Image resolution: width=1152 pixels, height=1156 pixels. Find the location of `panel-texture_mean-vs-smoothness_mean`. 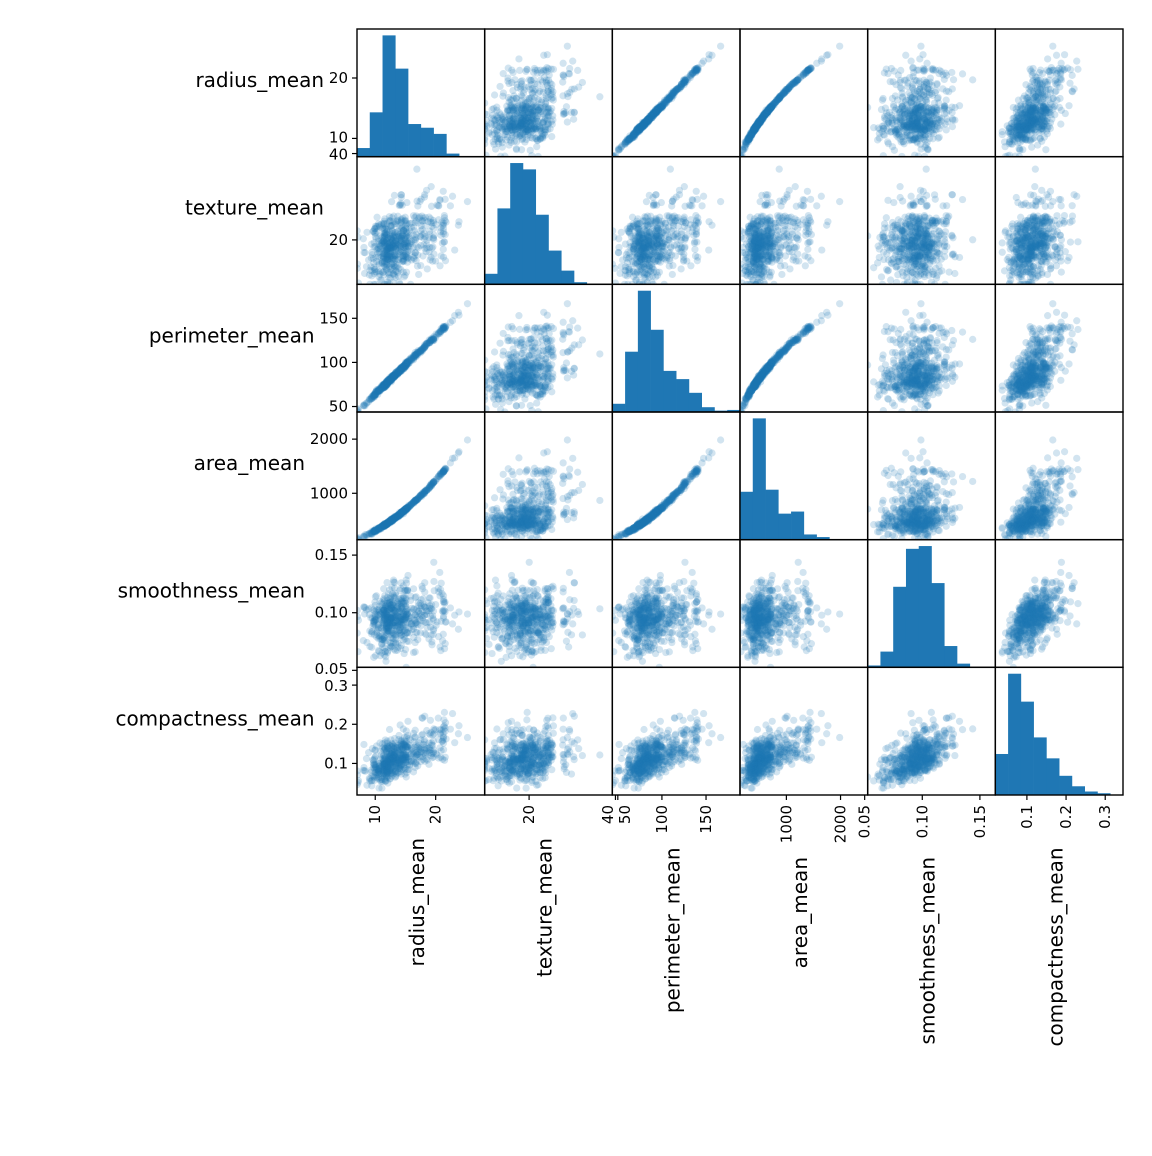

panel-texture_mean-vs-smoothness_mean is located at coordinates (929, 222).